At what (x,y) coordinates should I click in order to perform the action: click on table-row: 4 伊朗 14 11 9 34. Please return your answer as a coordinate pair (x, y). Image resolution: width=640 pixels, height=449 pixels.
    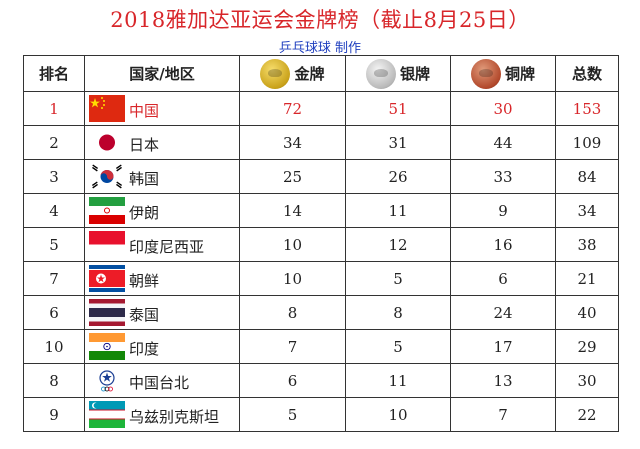
    Looking at the image, I should click on (321, 210).